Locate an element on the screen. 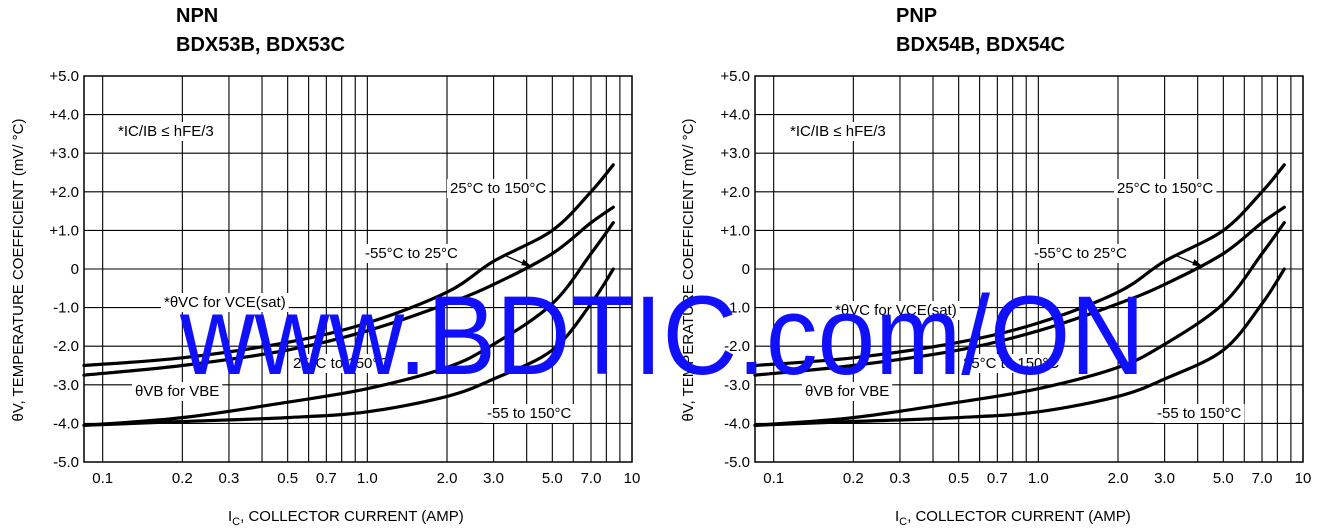 This screenshot has height=529, width=1322. chart-title-line2: BDX53B, BDX53C is located at coordinates (260, 45).